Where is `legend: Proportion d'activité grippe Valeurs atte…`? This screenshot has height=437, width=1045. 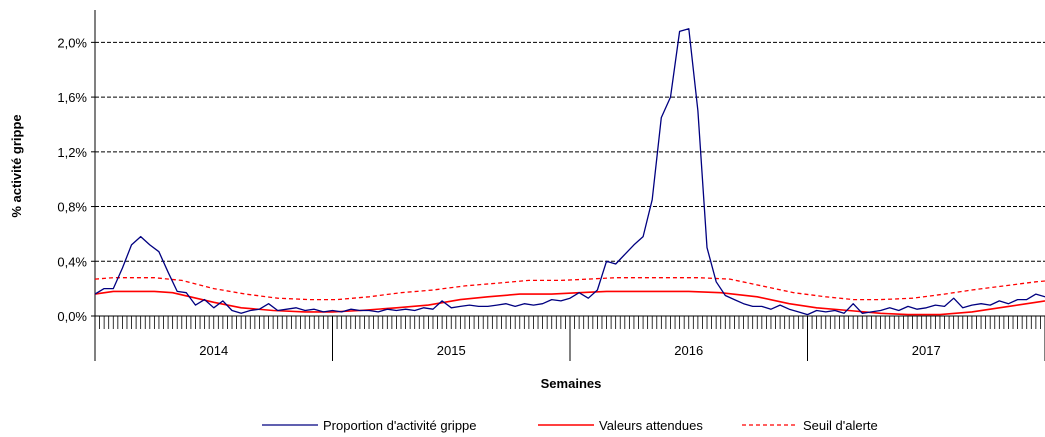 legend: Proportion d'activité grippe Valeurs atte… is located at coordinates (570, 425).